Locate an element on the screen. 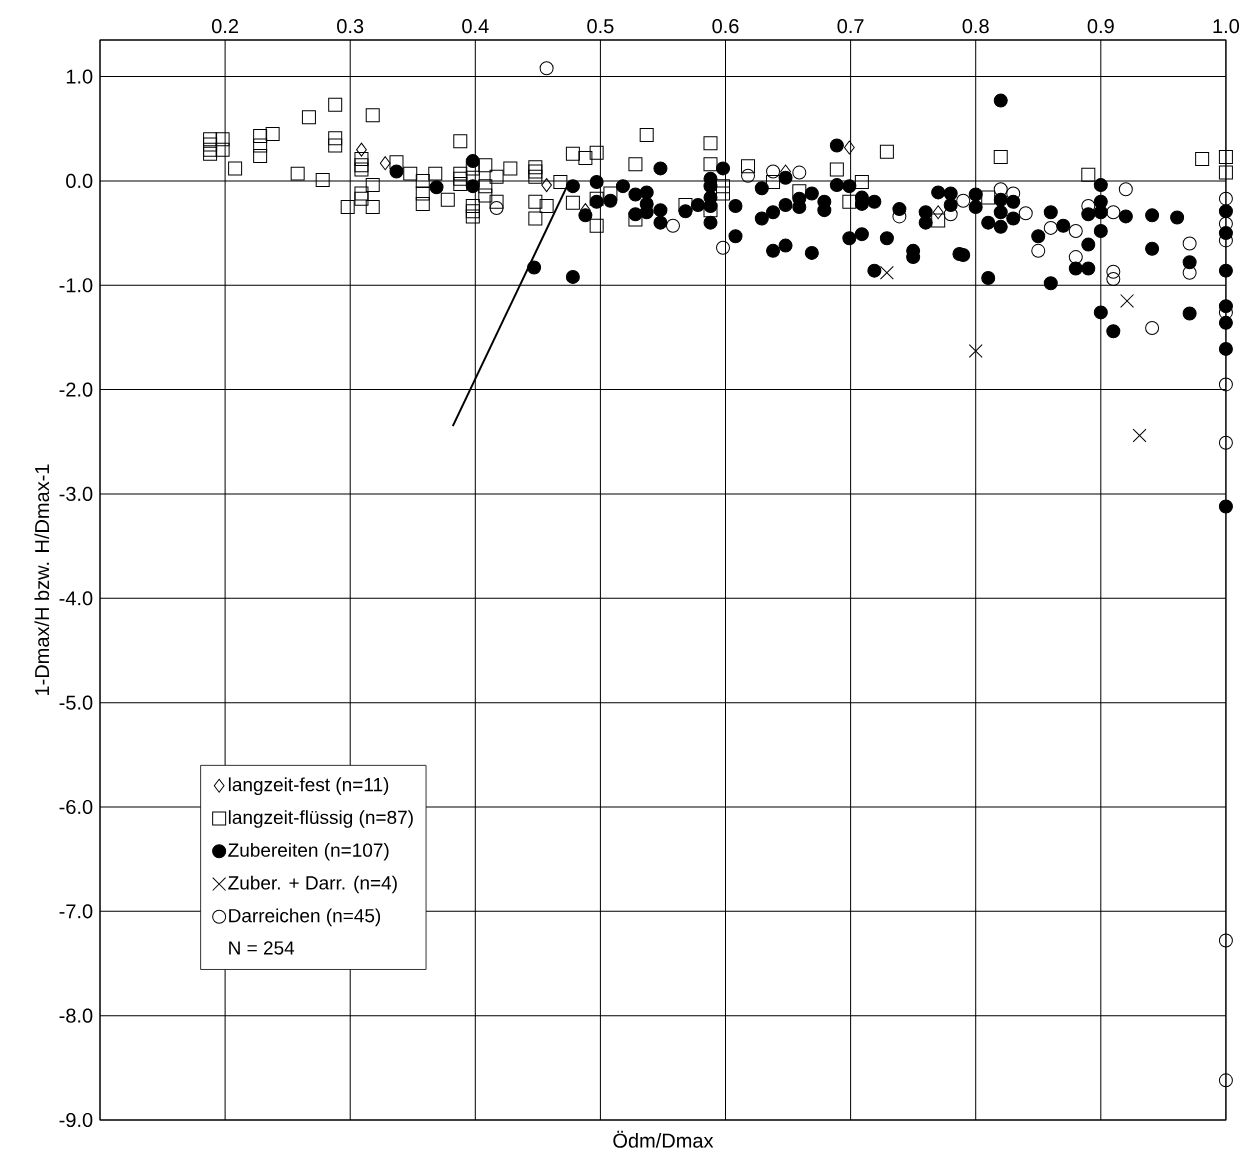  x-tick-label: 0.8 is located at coordinates (975, 26).